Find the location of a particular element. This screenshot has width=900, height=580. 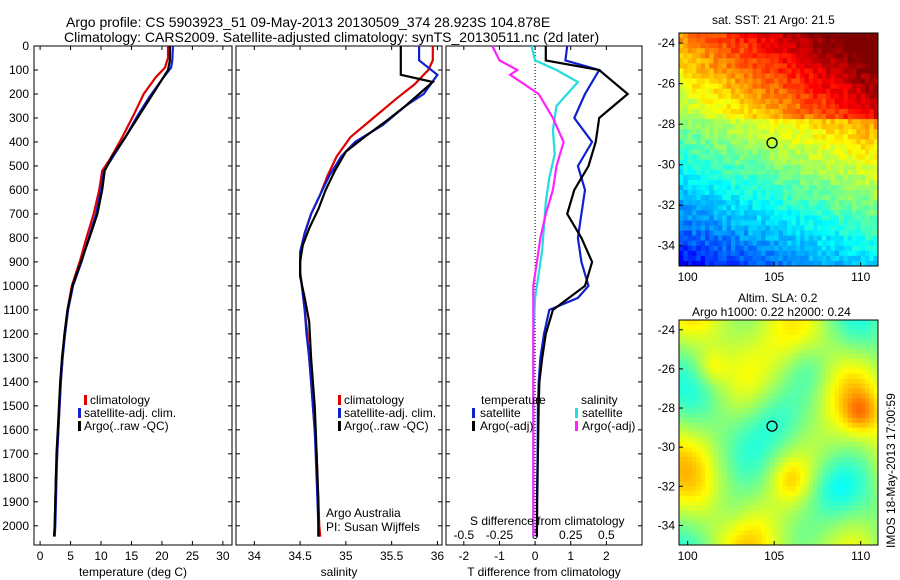

top-axis-label: S difference from climatology is located at coordinates (547, 521).